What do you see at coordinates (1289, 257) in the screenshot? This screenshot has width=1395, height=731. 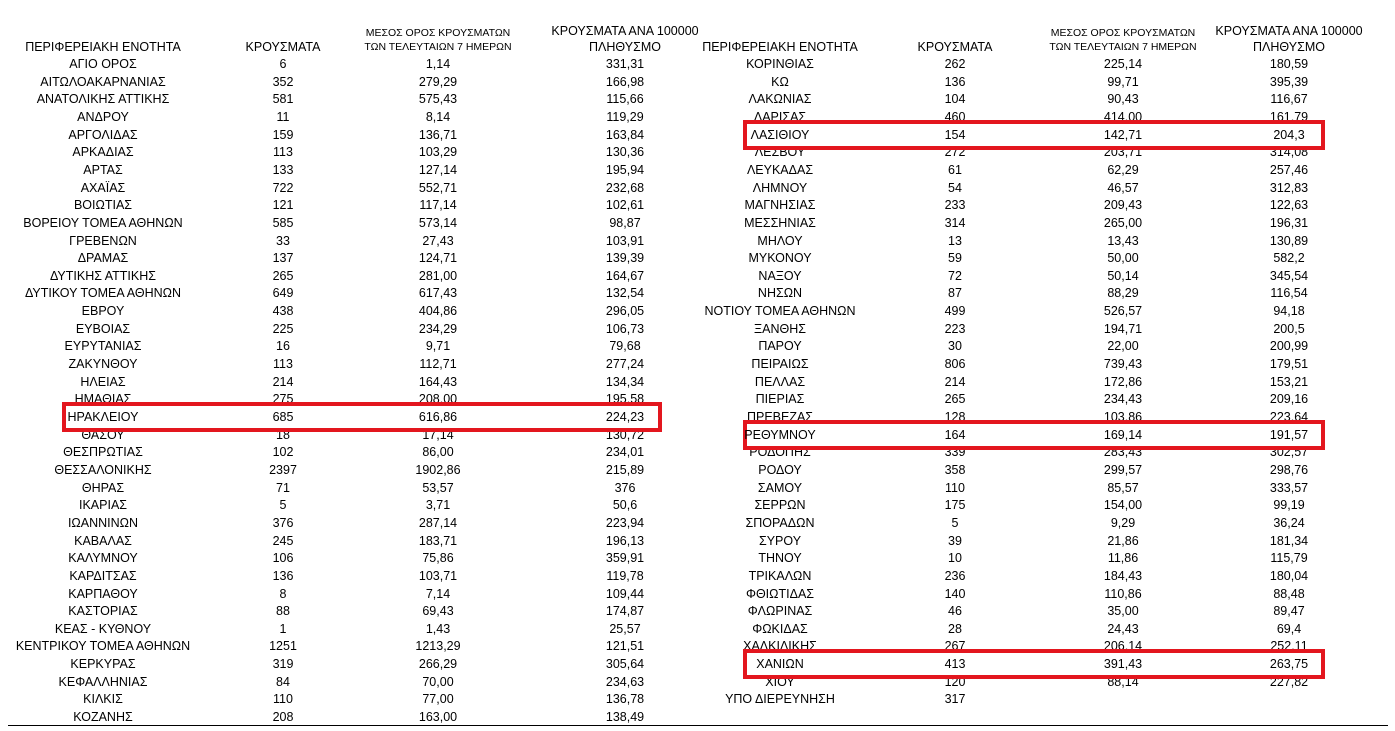 I see `cell-value: 582,2` at bounding box center [1289, 257].